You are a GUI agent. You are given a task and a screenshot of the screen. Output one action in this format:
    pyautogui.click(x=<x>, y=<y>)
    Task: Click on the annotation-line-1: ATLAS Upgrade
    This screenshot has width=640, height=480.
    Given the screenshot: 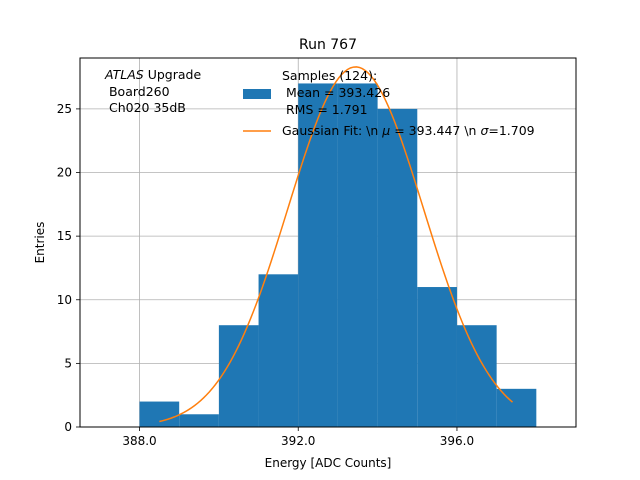 What is the action you would take?
    pyautogui.click(x=152, y=74)
    